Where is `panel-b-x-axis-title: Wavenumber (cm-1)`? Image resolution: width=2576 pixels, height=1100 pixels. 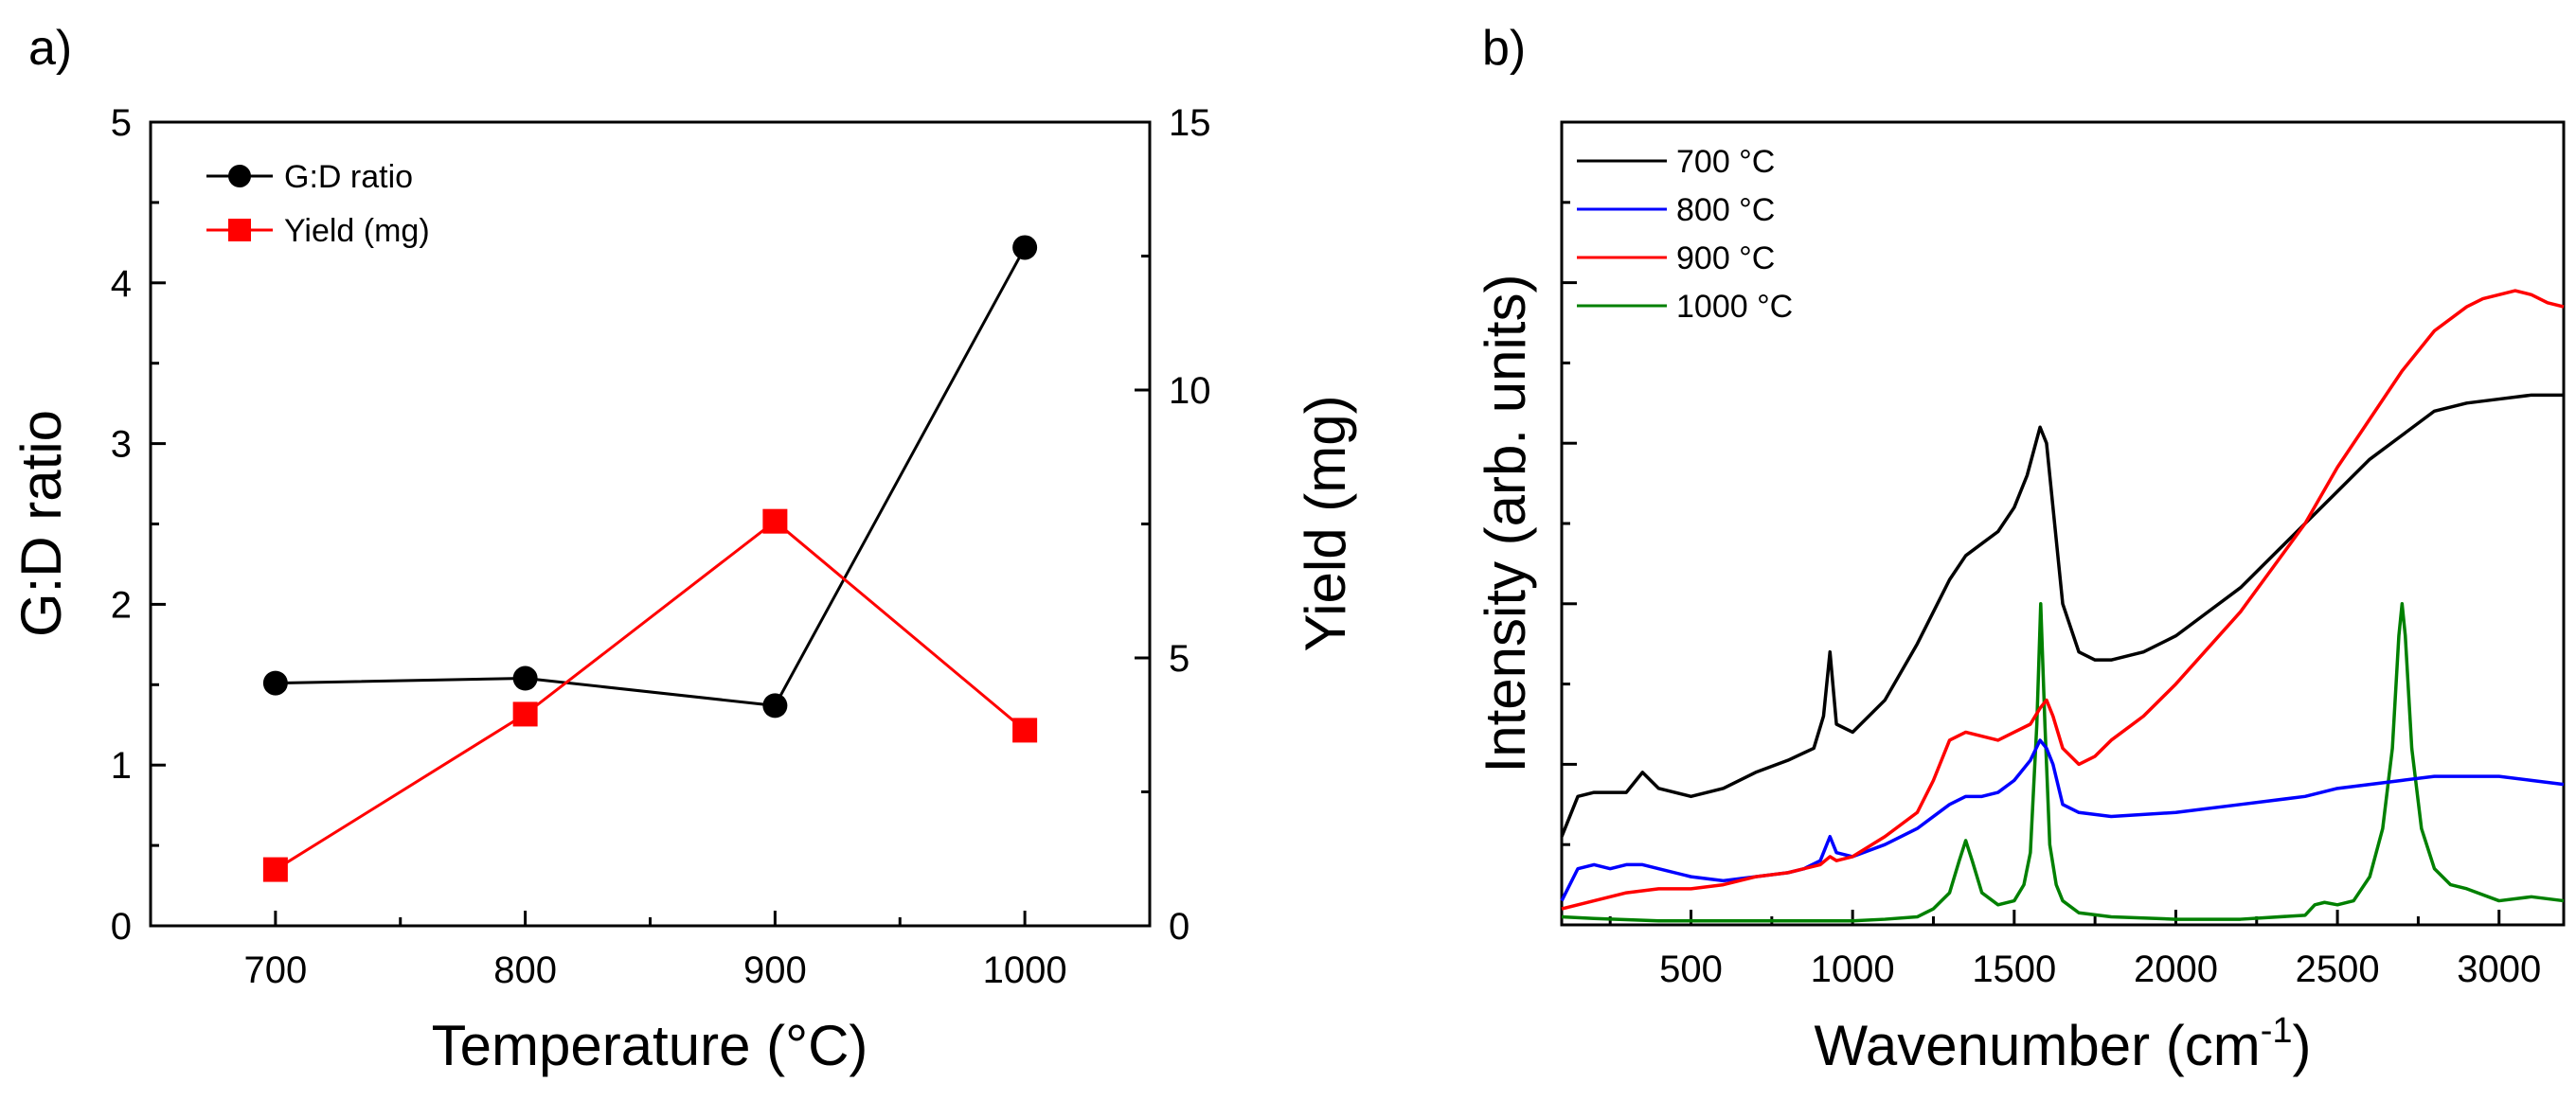
panel-b-x-axis-title: Wavenumber (cm-1) is located at coordinates (2063, 1044).